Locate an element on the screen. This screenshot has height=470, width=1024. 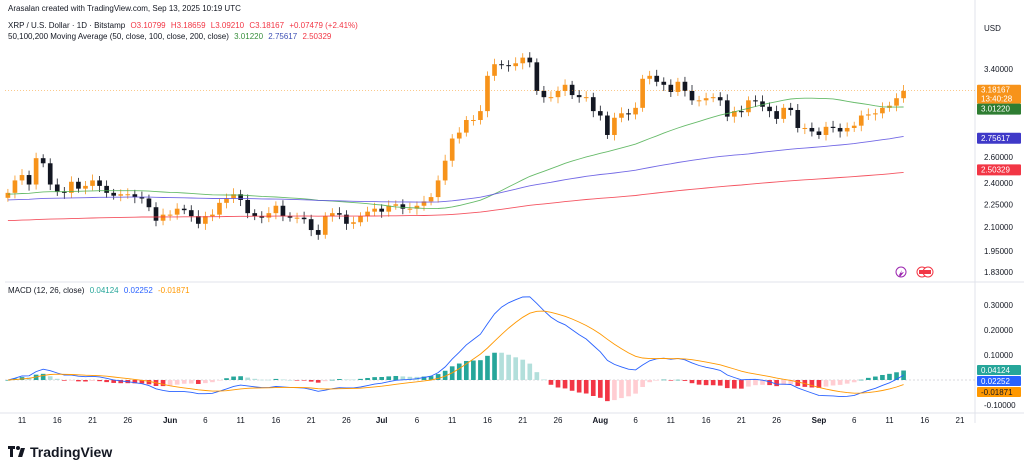
tradingview-brand: TradingView is located at coordinates (71, 452).